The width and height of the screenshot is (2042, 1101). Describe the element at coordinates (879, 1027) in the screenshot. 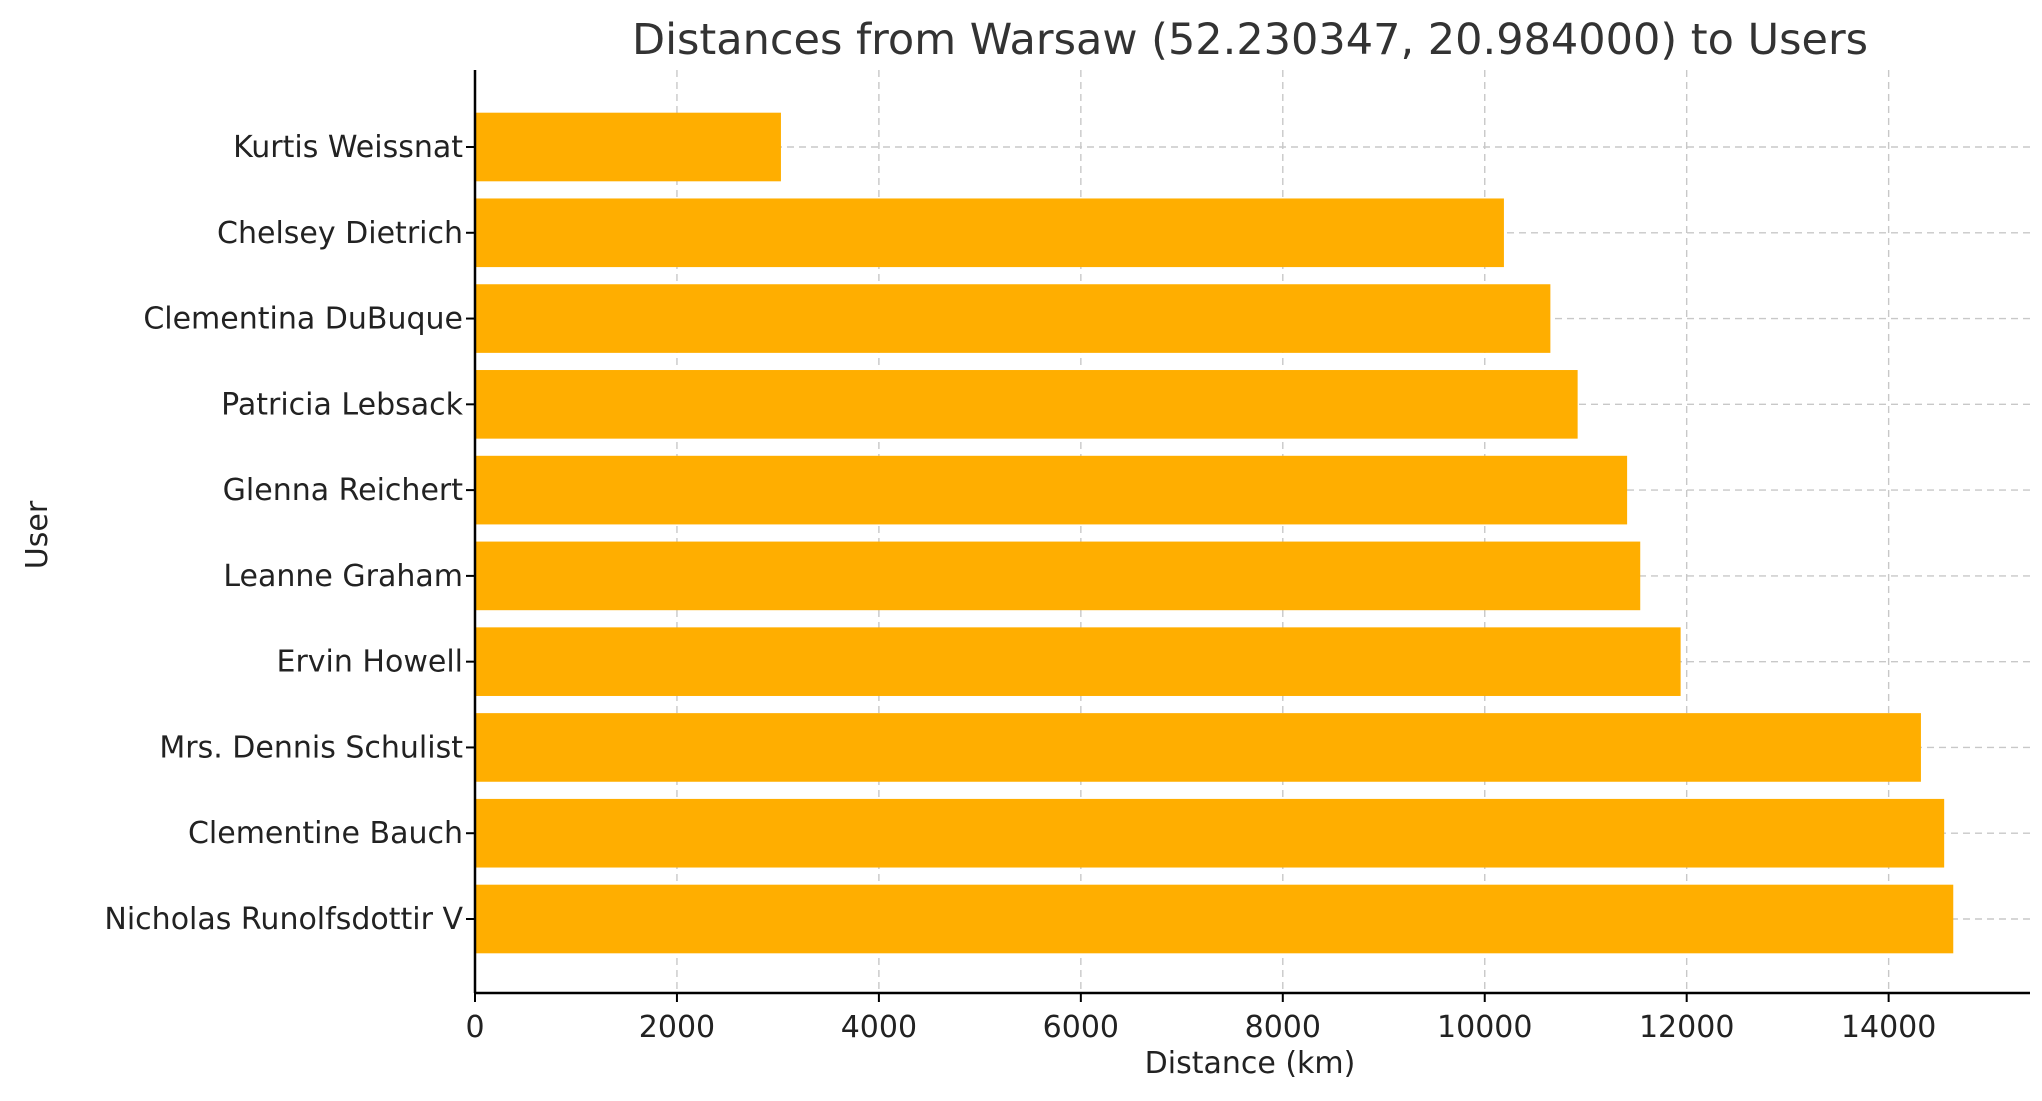

I see `x-tick-label: 4000` at that location.